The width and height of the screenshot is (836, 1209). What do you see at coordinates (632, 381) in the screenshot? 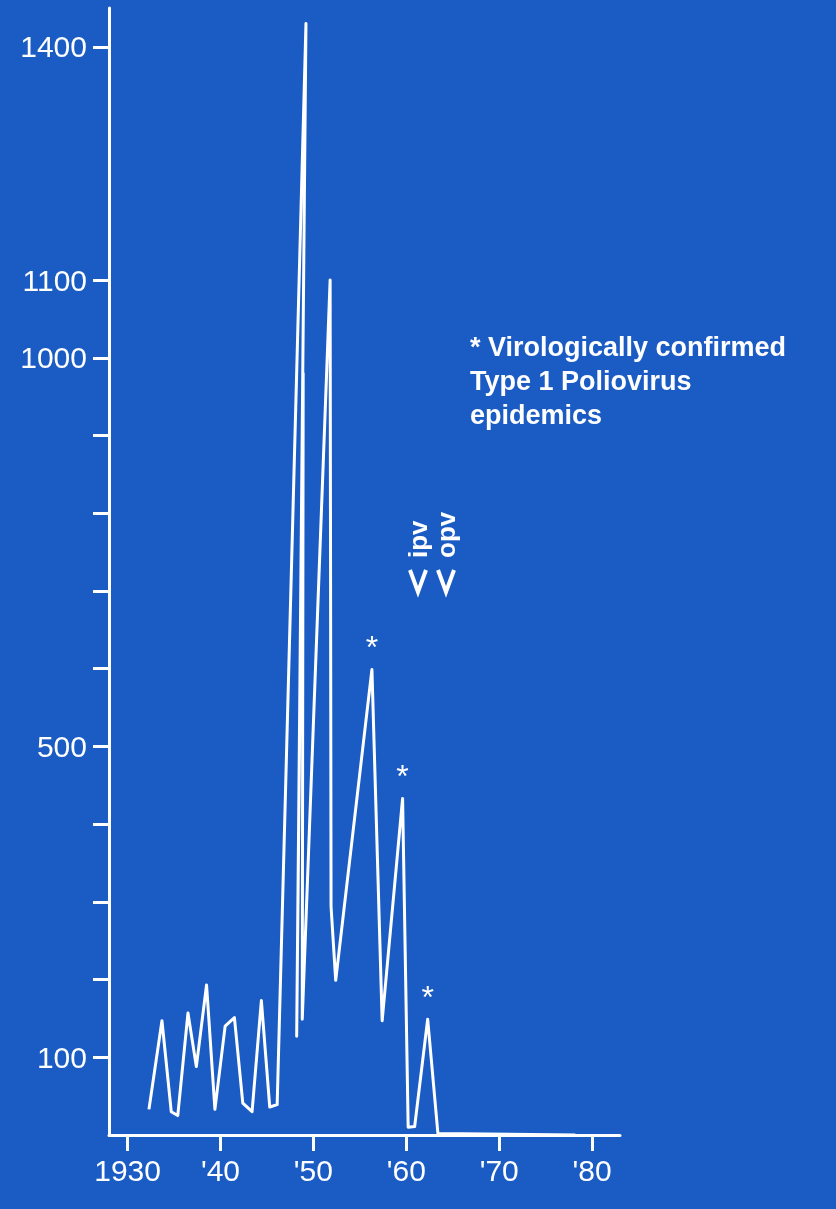
I see `annotation: * Virologically confirmed Type 1 Poliovirus epidemics` at bounding box center [632, 381].